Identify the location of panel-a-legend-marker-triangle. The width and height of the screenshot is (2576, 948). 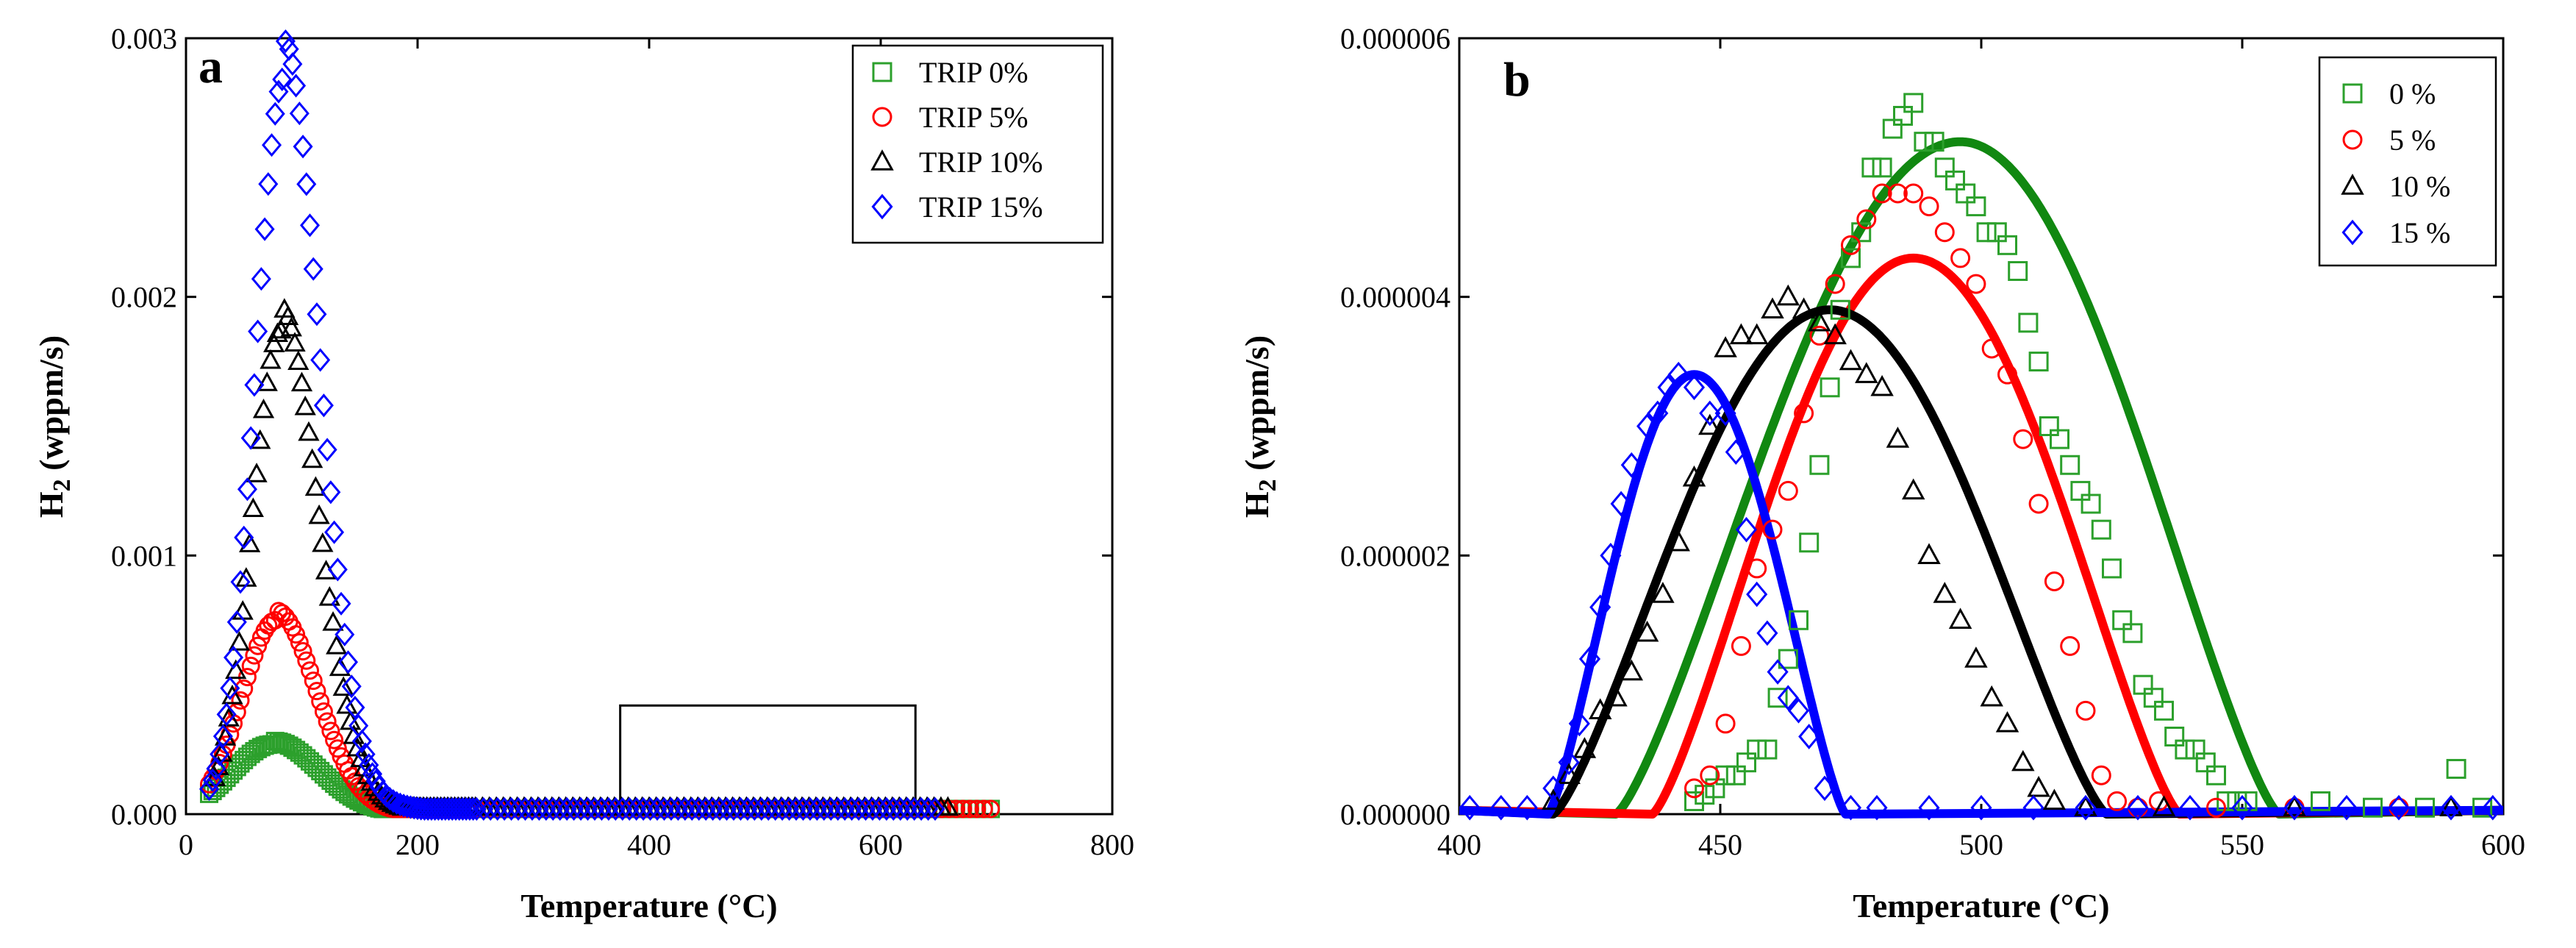
(882, 160).